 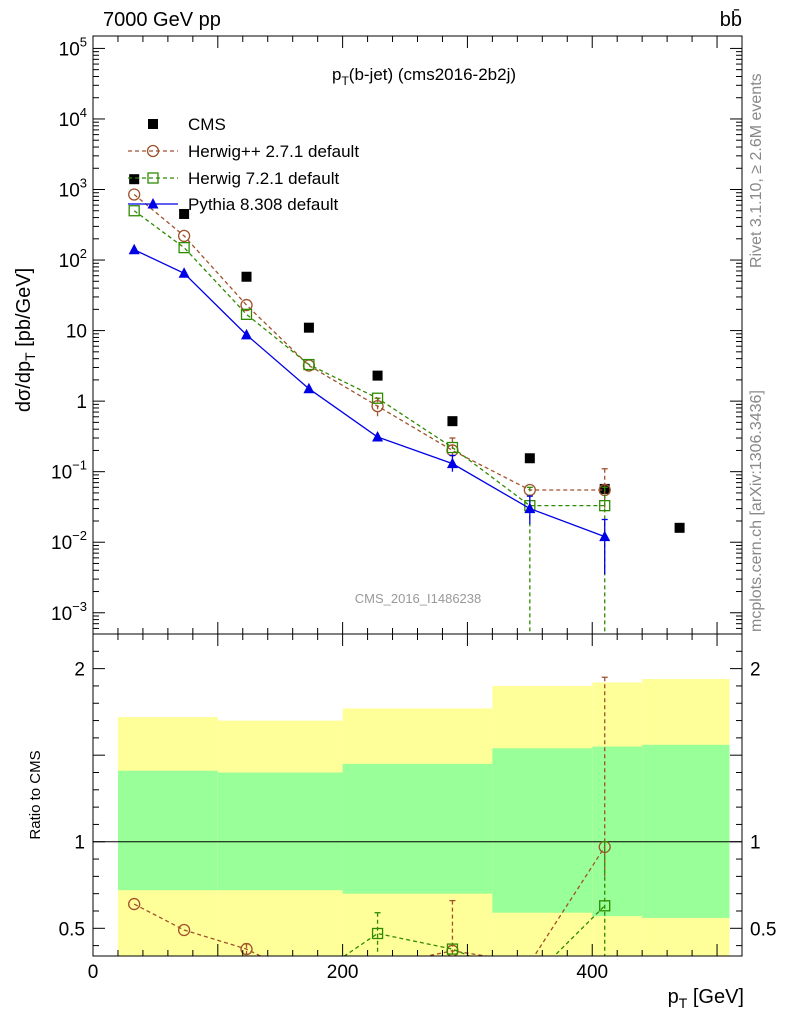 What do you see at coordinates (83, 183) in the screenshot?
I see `ytick-exp: 3` at bounding box center [83, 183].